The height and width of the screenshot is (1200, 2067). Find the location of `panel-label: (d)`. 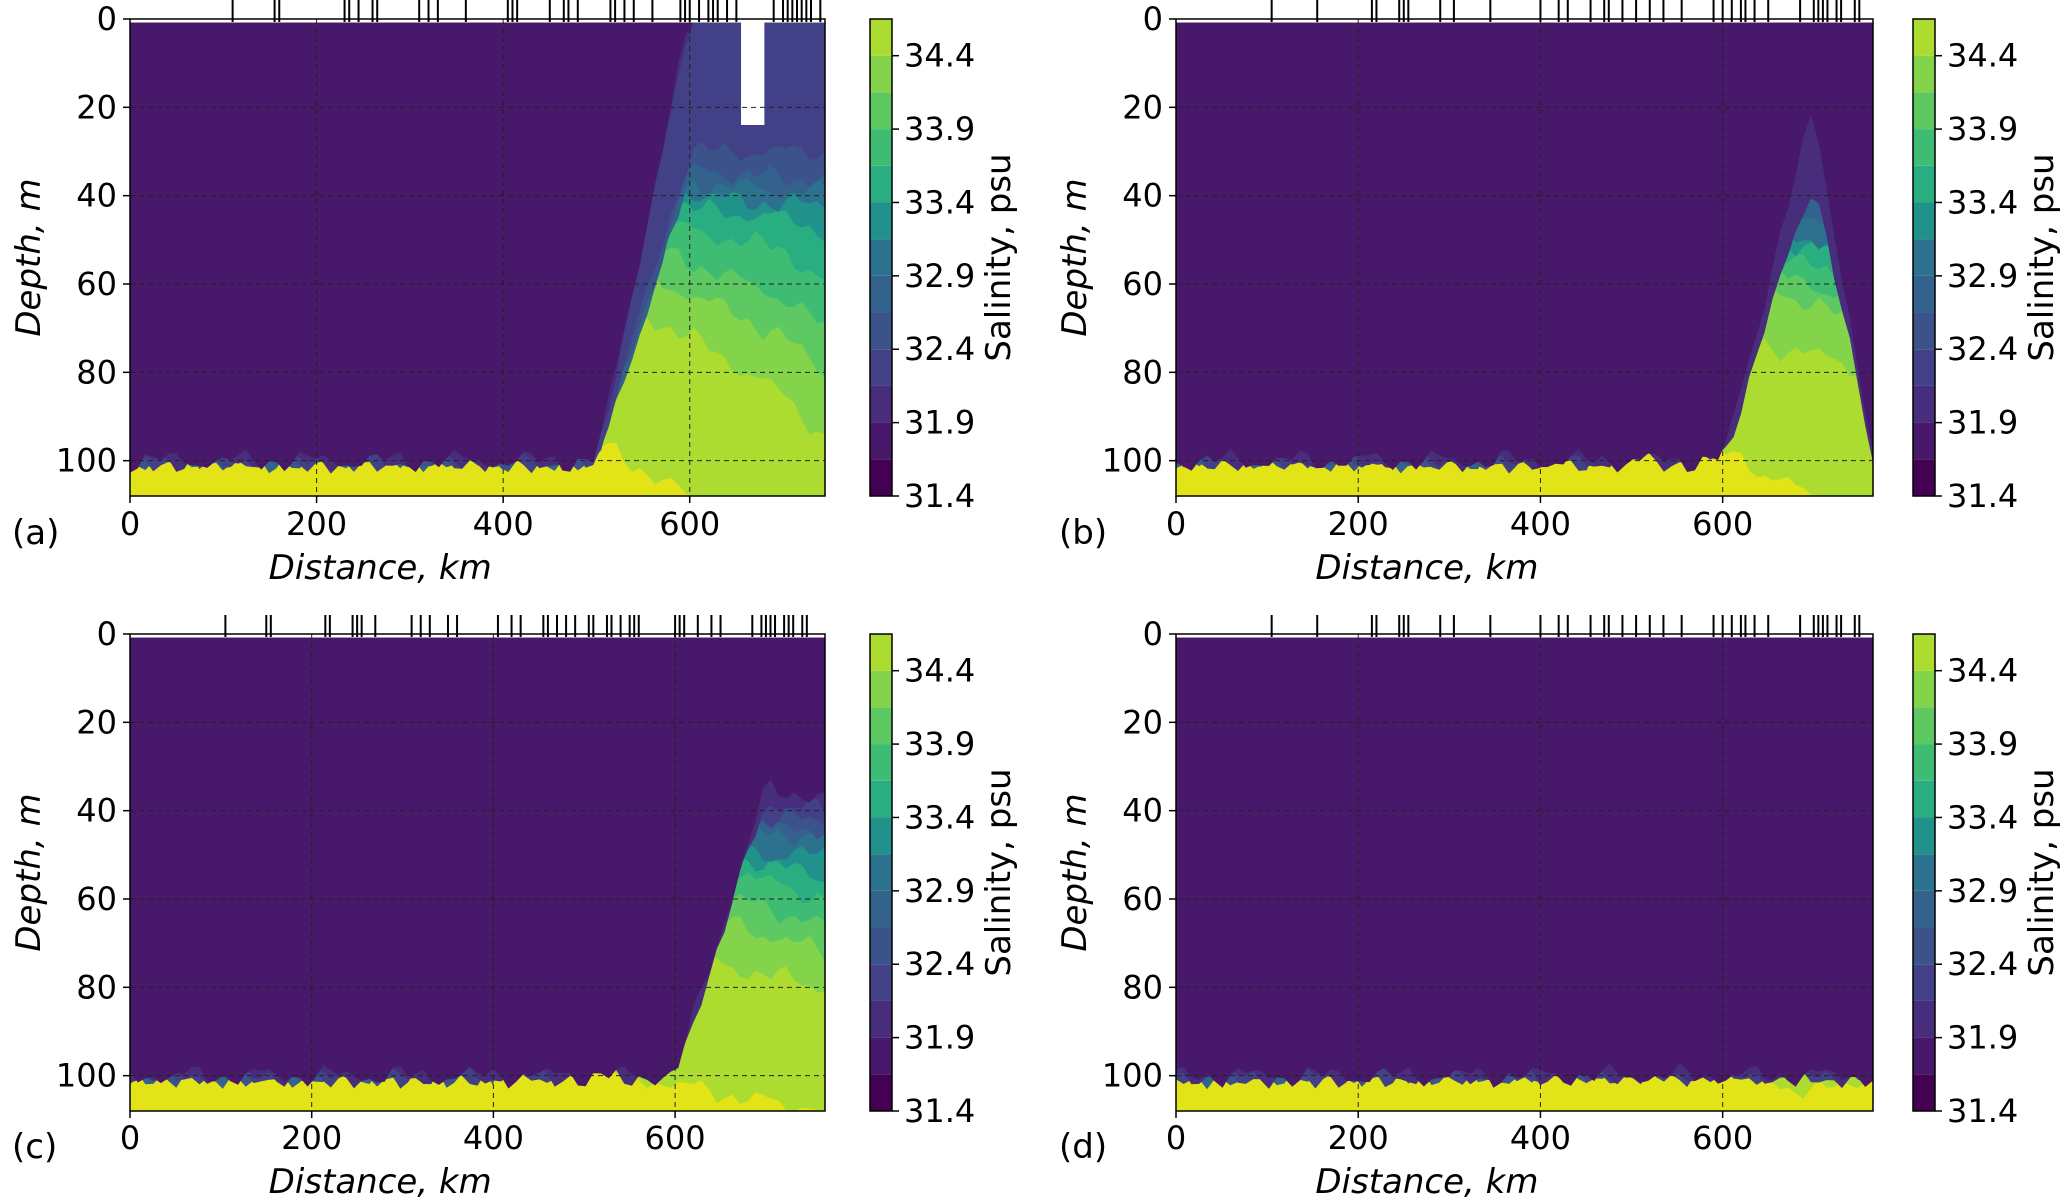

panel-label: (d) is located at coordinates (1083, 1147).